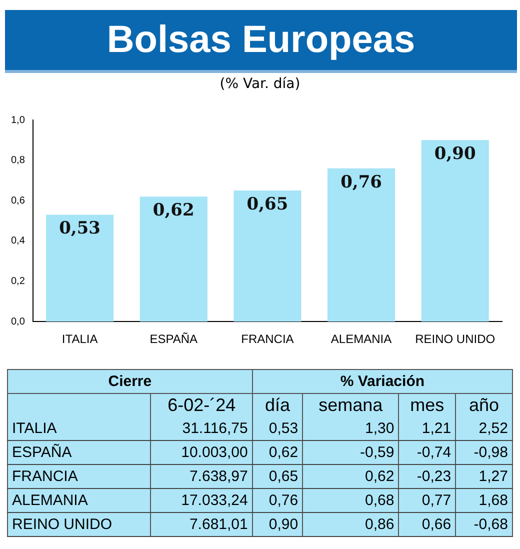 The image size is (520, 549). What do you see at coordinates (201, 428) in the screenshot?
I see `data-label: 31.116,75` at bounding box center [201, 428].